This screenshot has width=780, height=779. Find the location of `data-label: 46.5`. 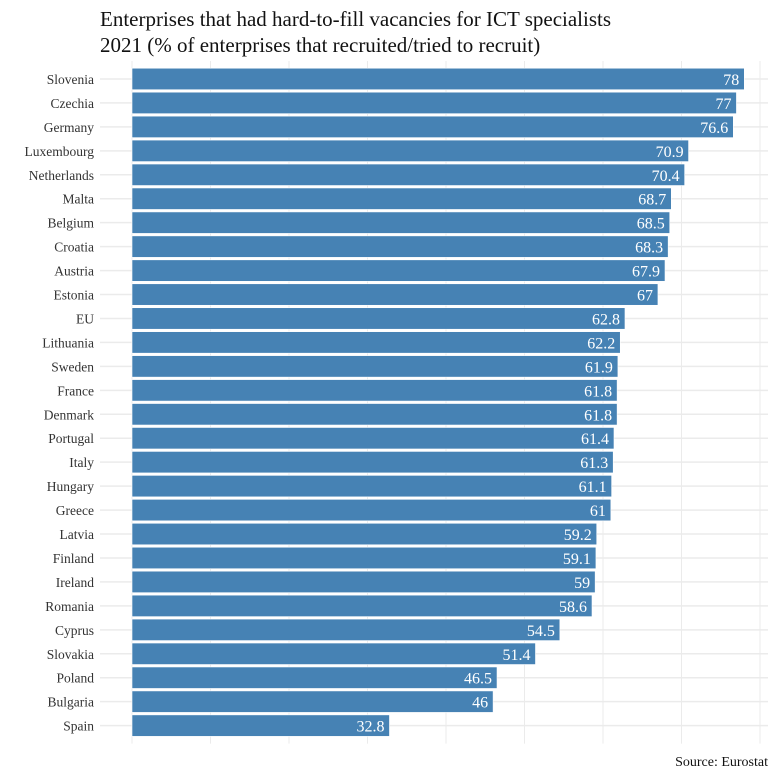

data-label: 46.5 is located at coordinates (478, 679).